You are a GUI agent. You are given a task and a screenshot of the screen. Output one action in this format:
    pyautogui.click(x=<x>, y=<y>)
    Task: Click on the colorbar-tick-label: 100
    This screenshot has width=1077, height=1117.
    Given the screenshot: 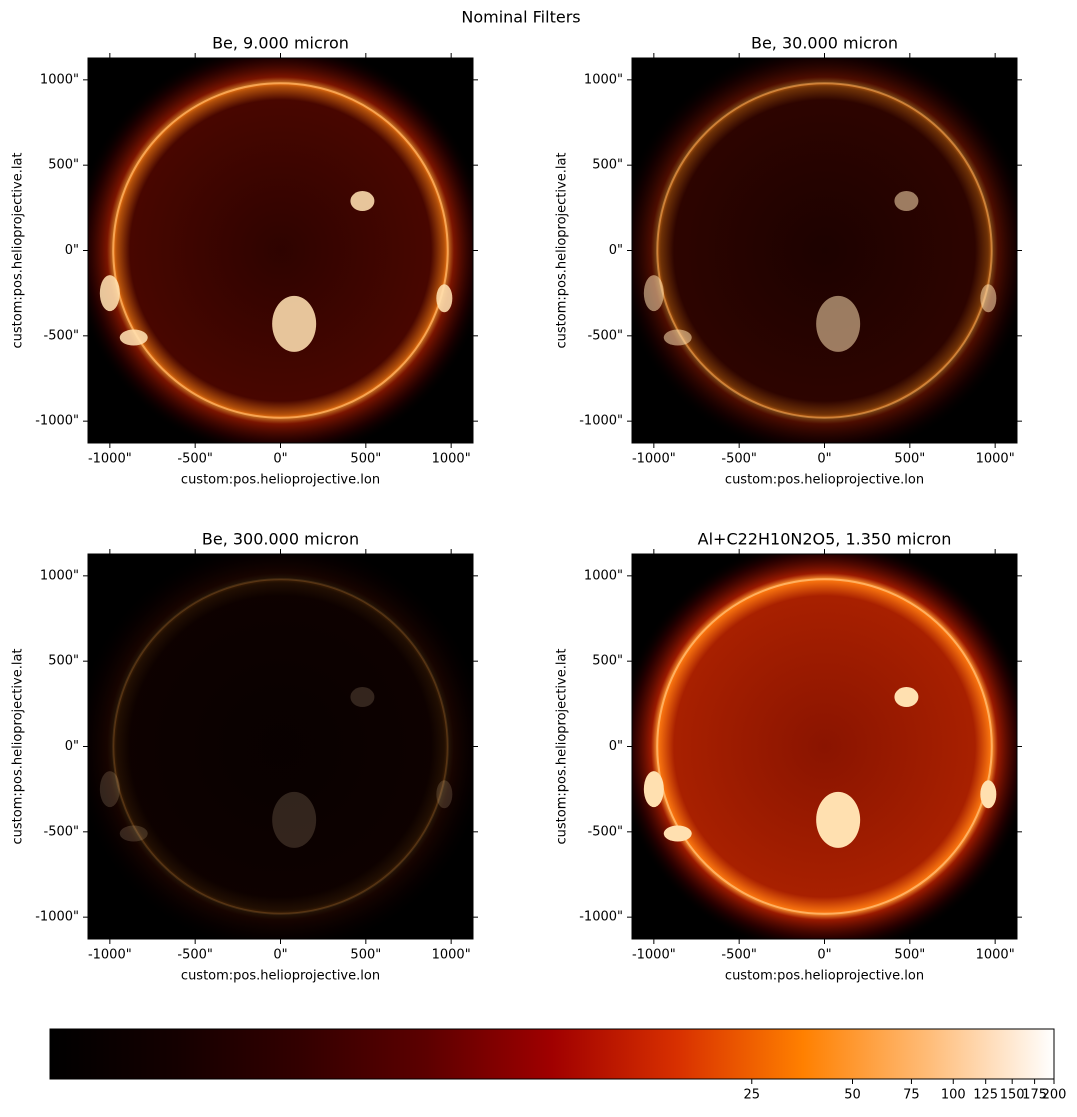 What is the action you would take?
    pyautogui.click(x=953, y=1095)
    